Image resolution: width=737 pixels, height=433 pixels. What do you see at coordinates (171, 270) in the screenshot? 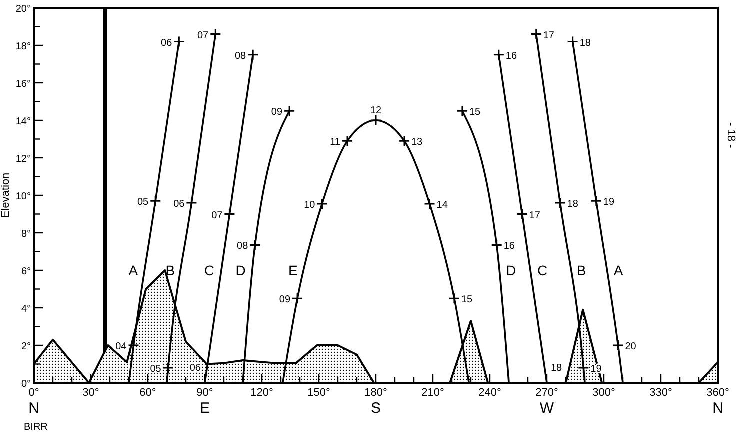
I see `series-label: B` at bounding box center [171, 270].